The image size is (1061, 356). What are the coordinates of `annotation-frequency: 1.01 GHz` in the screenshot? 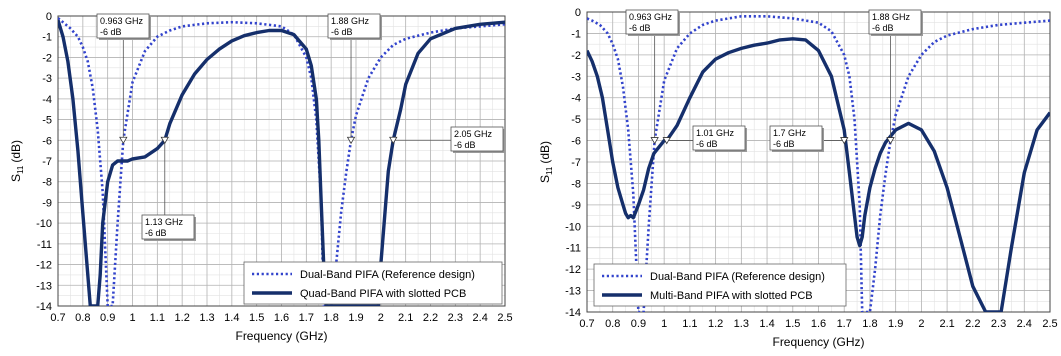 It's located at (715, 133).